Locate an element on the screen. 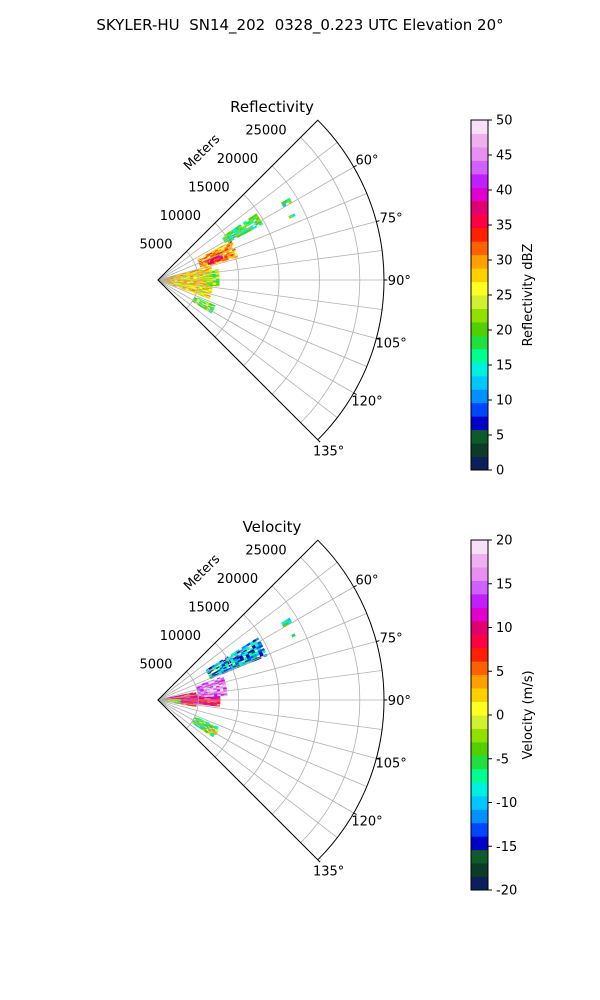 This screenshot has height=1000, width=600. colorbar-tick-label: 20 is located at coordinates (504, 331).